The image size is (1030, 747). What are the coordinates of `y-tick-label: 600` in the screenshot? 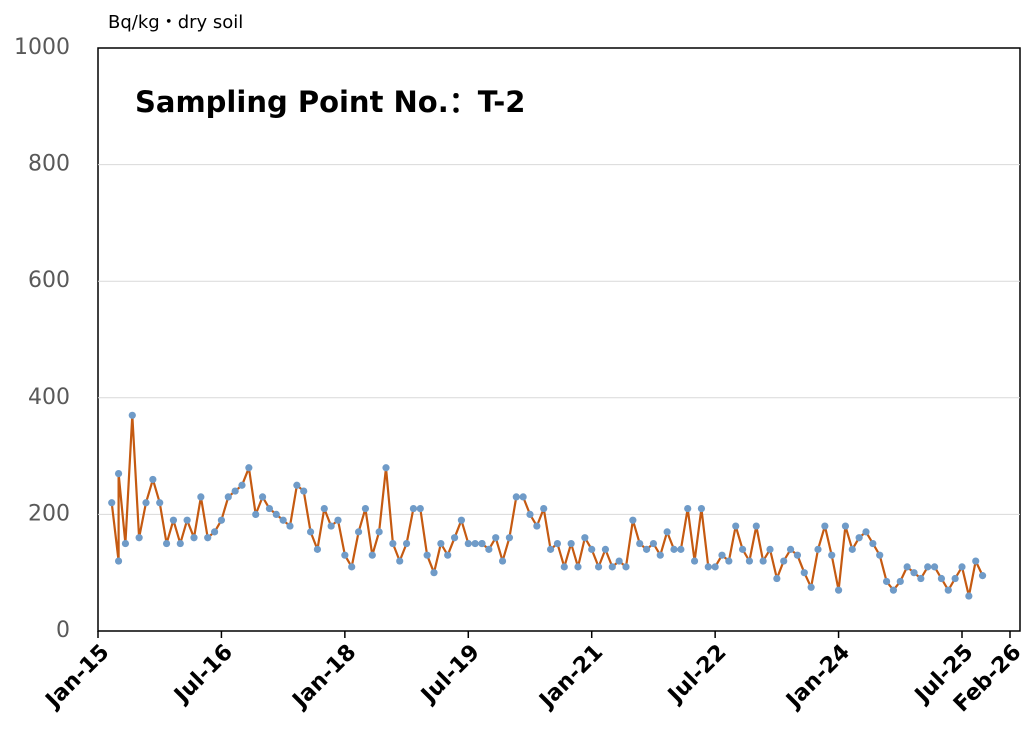 It's located at (49, 280).